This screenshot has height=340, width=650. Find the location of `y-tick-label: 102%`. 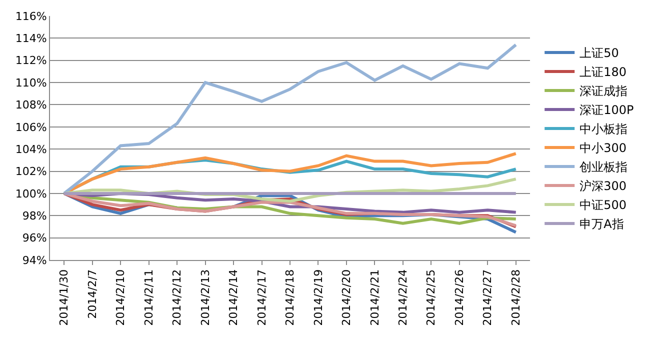

y-tick-label: 102% is located at coordinates (31, 171).